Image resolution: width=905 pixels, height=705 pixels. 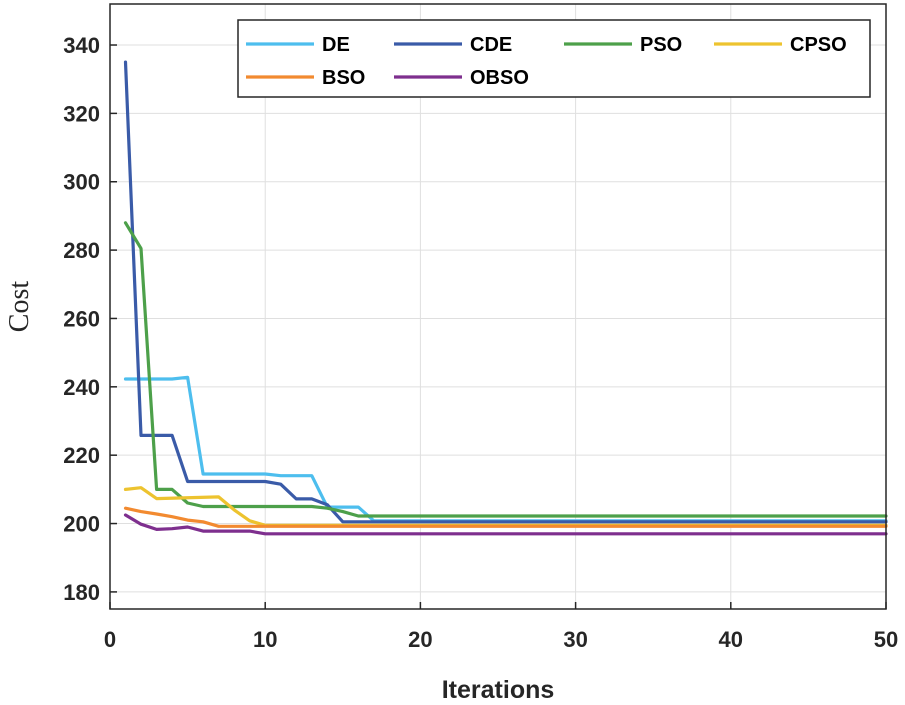 I want to click on x-tick-label: 10, so click(x=265, y=639).